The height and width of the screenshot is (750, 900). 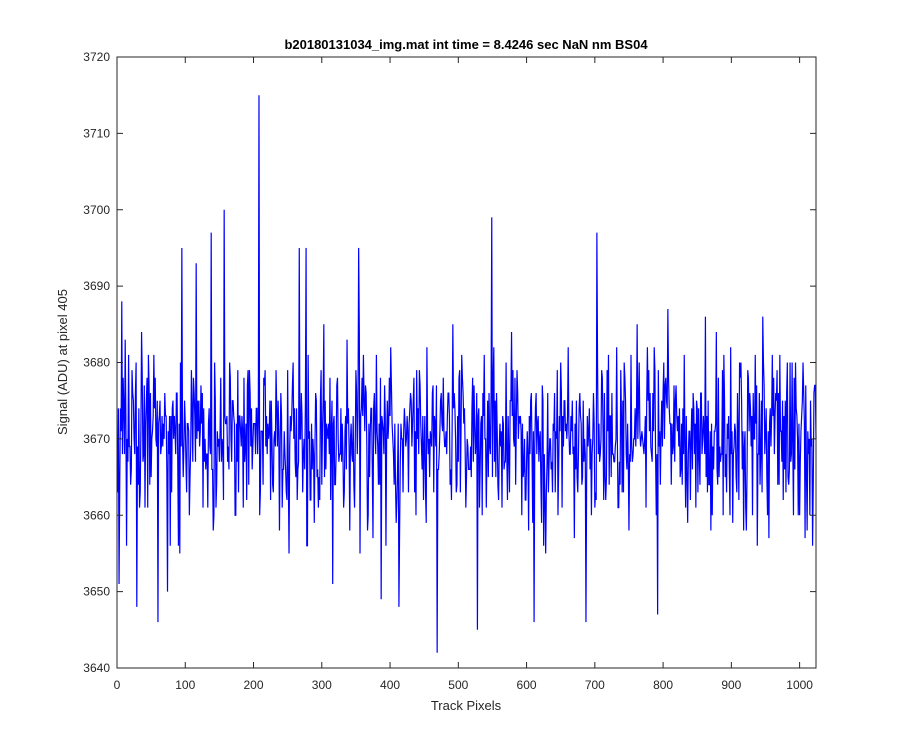 What do you see at coordinates (466, 705) in the screenshot?
I see `x-axis-label: Track Pixels` at bounding box center [466, 705].